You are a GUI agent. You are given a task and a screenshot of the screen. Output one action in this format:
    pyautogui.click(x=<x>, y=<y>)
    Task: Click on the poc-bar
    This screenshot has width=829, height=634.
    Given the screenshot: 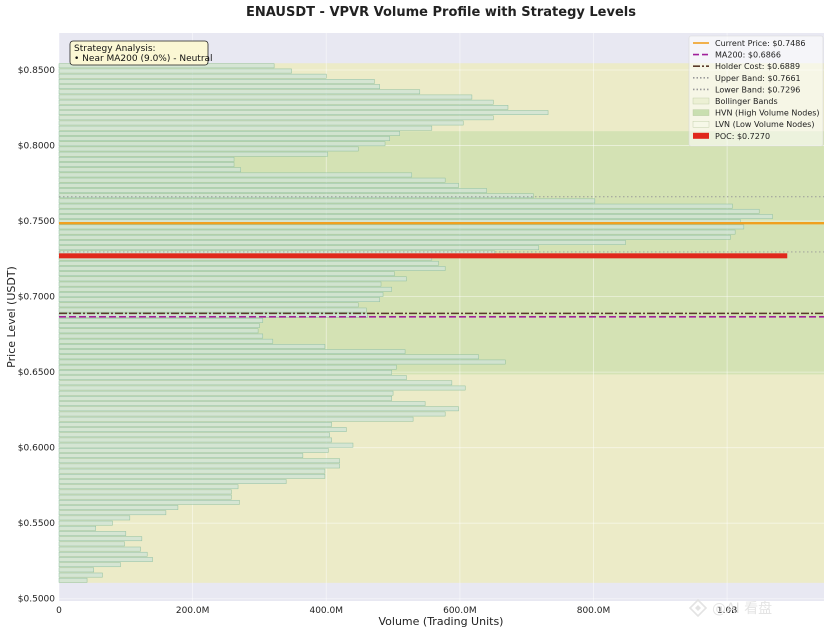 What is the action you would take?
    pyautogui.click(x=423, y=256)
    